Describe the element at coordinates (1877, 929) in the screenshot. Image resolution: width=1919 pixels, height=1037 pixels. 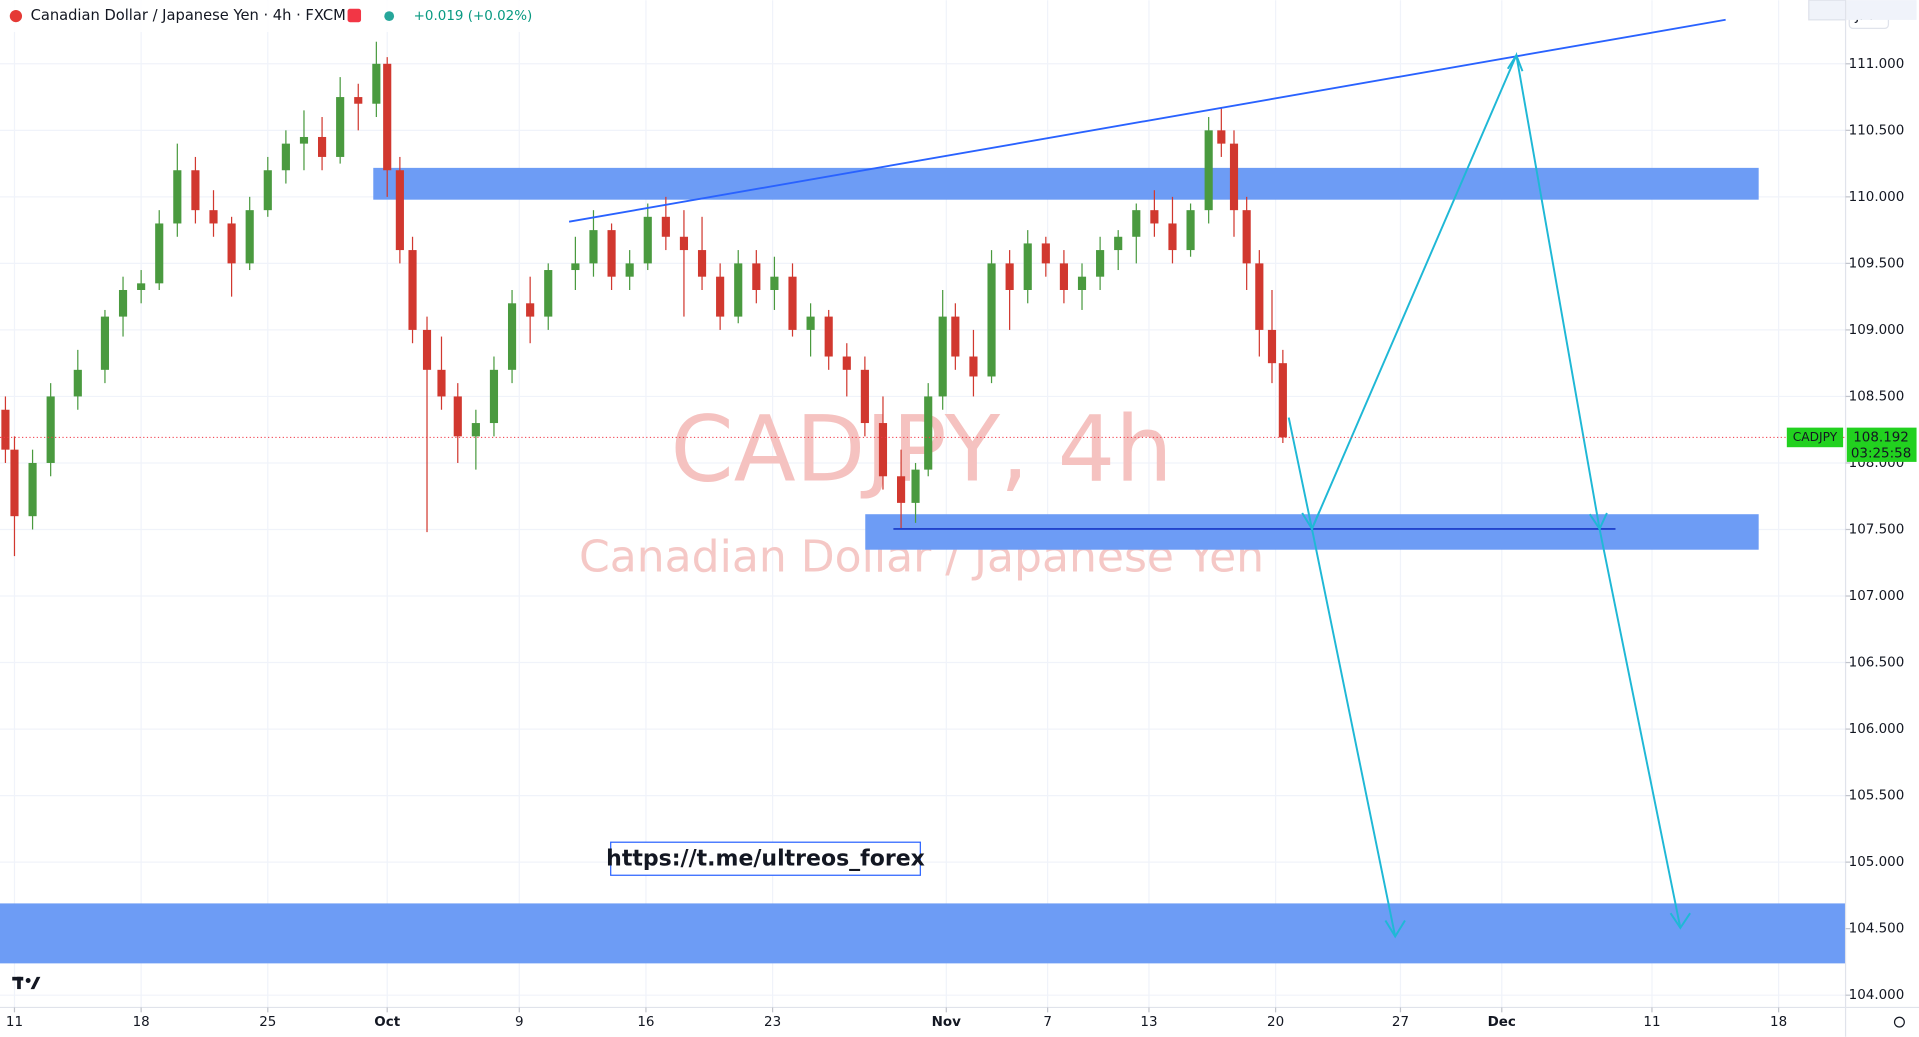
I see `y-tick-label: 104.500` at that location.